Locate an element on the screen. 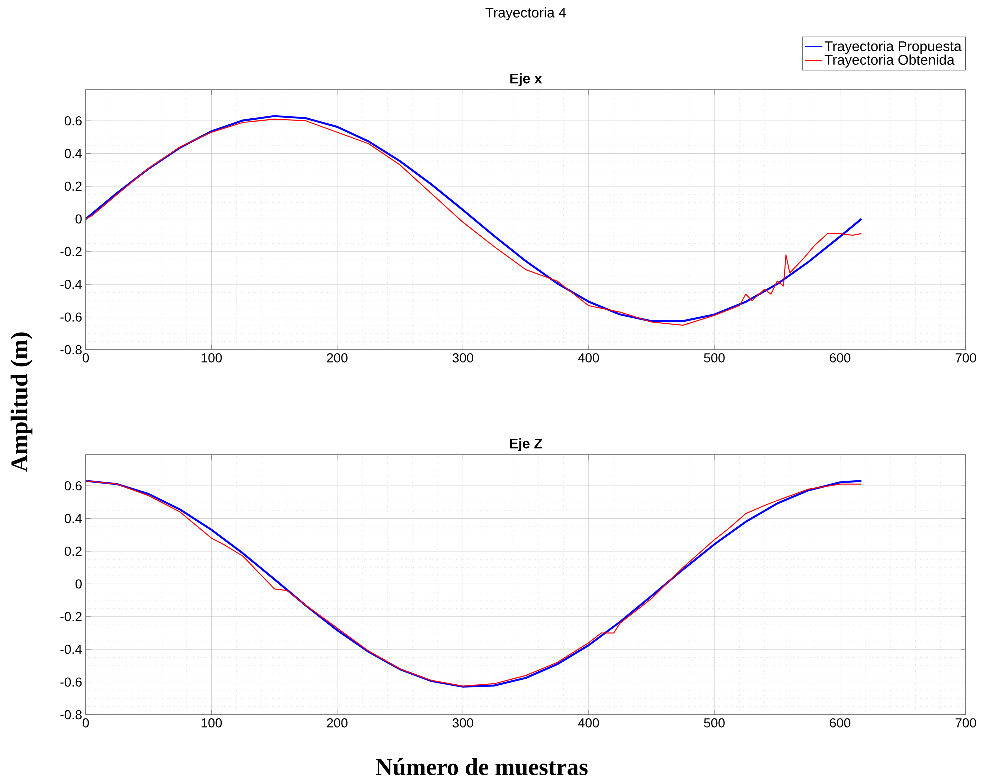 The width and height of the screenshot is (992, 783). chart-title: Eje x is located at coordinates (526, 79).